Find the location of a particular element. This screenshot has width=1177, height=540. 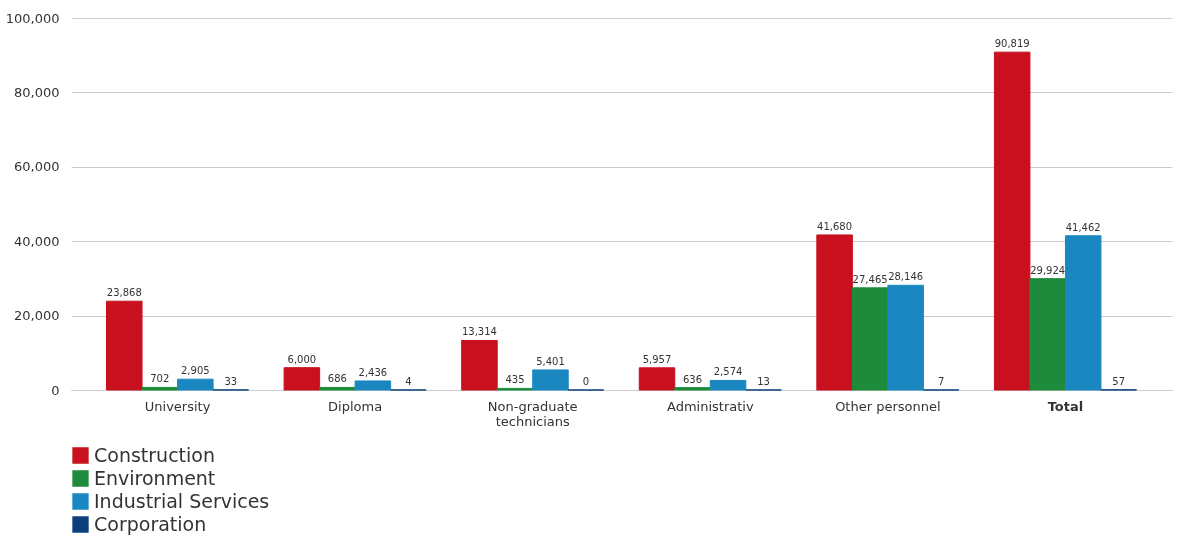

data-label: 27,465 is located at coordinates (870, 279).